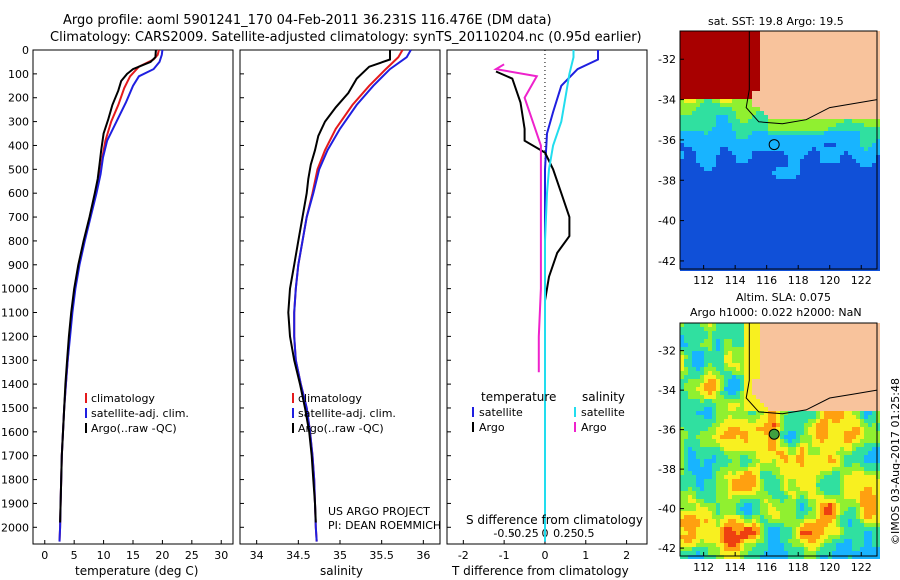 The width and height of the screenshot is (900, 580). What do you see at coordinates (339, 286) in the screenshot?
I see `series-line-argo---raw--qc-` at bounding box center [339, 286].